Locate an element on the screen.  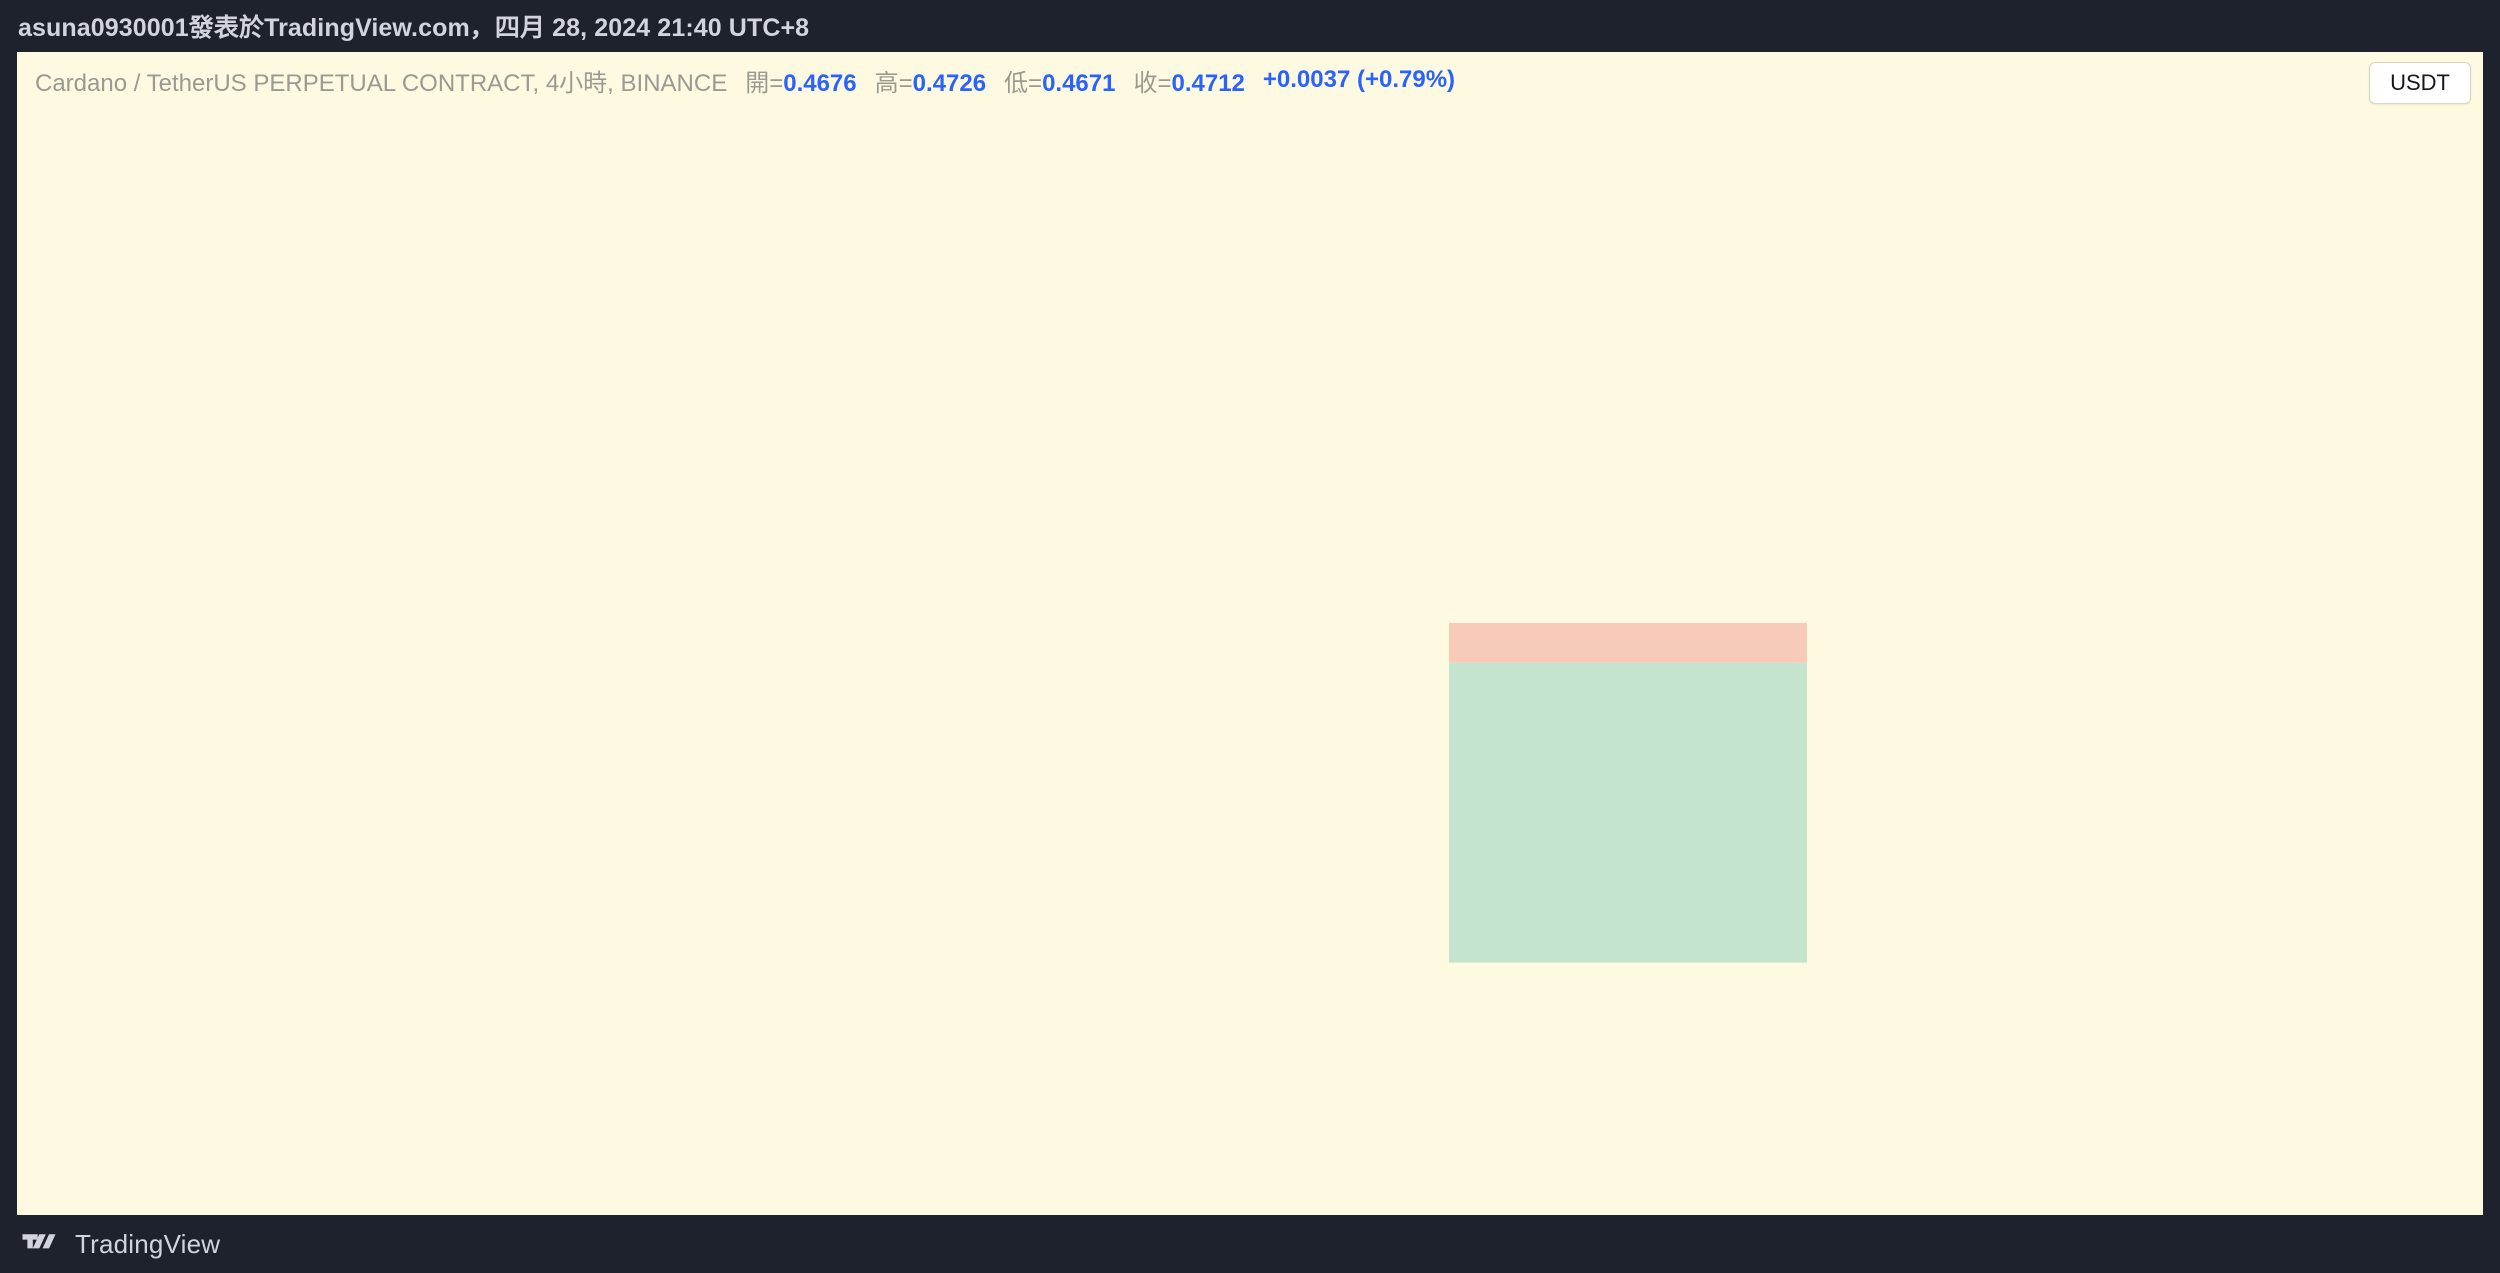
high-label: 高= is located at coordinates (893, 83).